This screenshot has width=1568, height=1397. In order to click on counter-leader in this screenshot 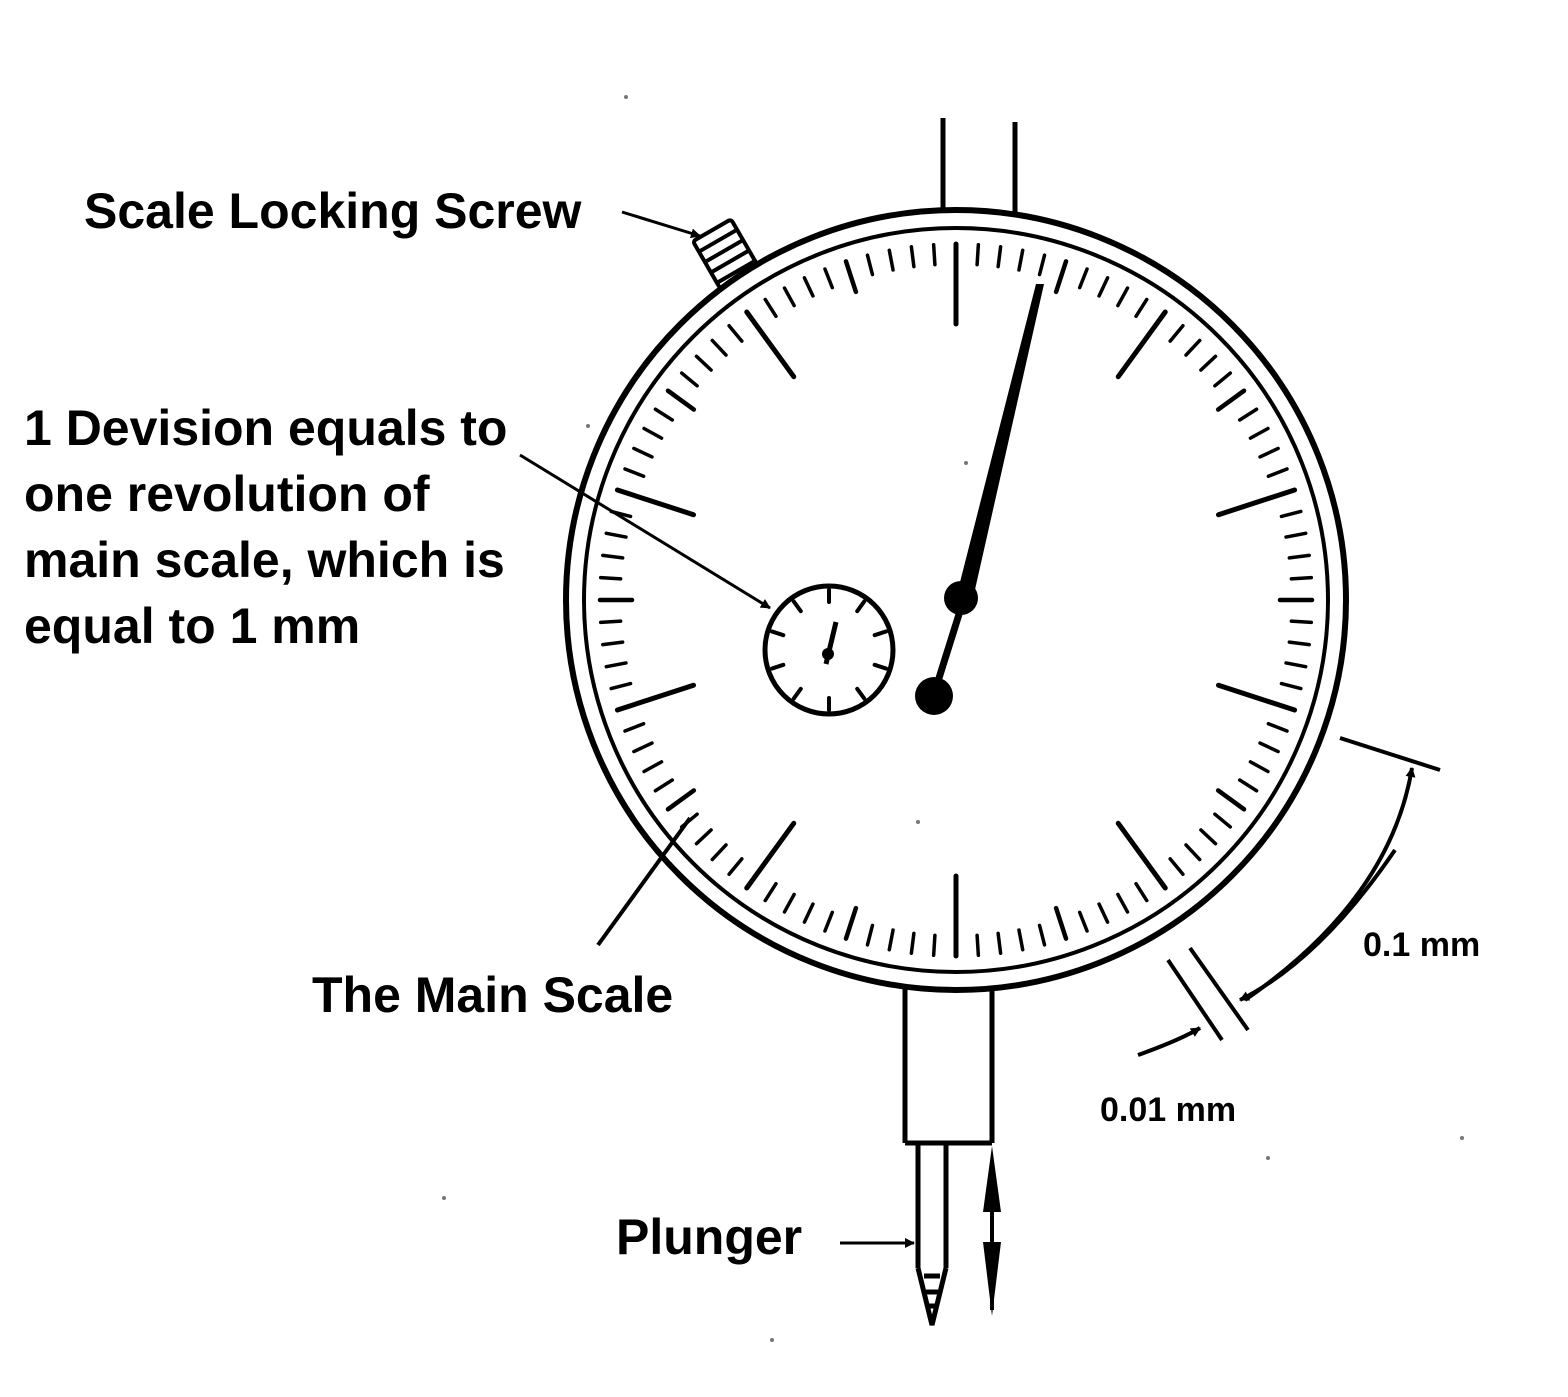, I will do `click(645, 531)`.